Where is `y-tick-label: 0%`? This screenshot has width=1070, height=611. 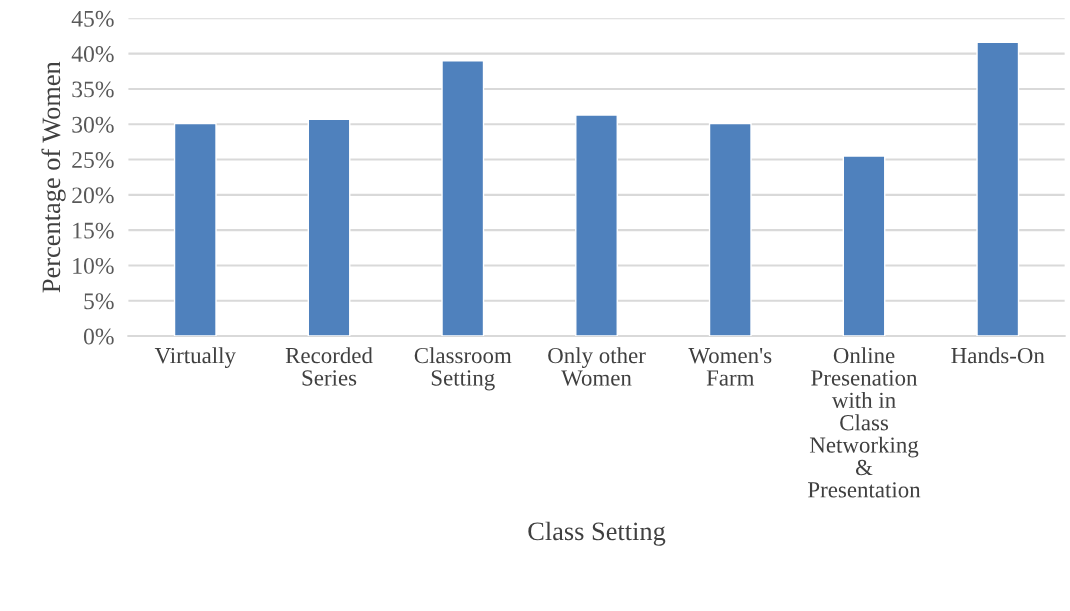 y-tick-label: 0% is located at coordinates (98, 336).